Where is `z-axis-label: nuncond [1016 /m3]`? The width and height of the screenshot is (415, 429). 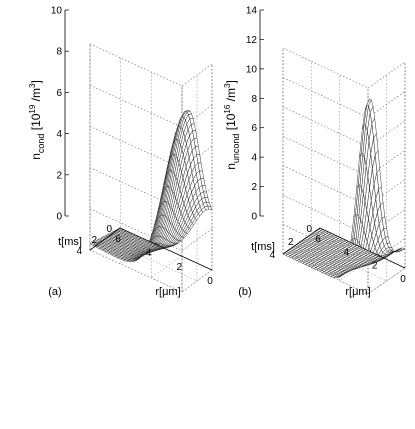 z-axis-label: nuncond [1016 /m3] is located at coordinates (232, 125).